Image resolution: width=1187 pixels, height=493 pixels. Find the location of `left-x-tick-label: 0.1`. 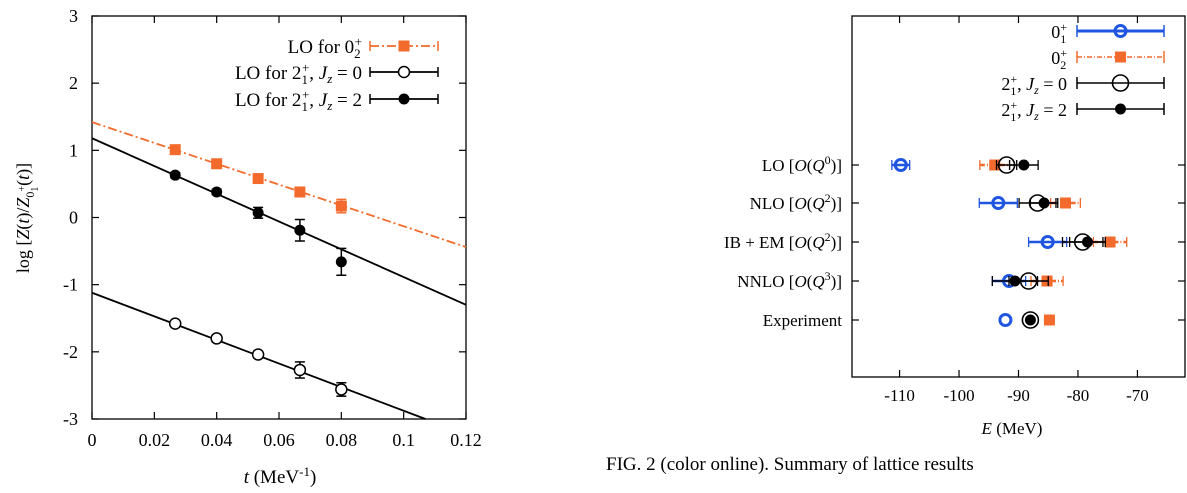

left-x-tick-label: 0.1 is located at coordinates (403, 440).